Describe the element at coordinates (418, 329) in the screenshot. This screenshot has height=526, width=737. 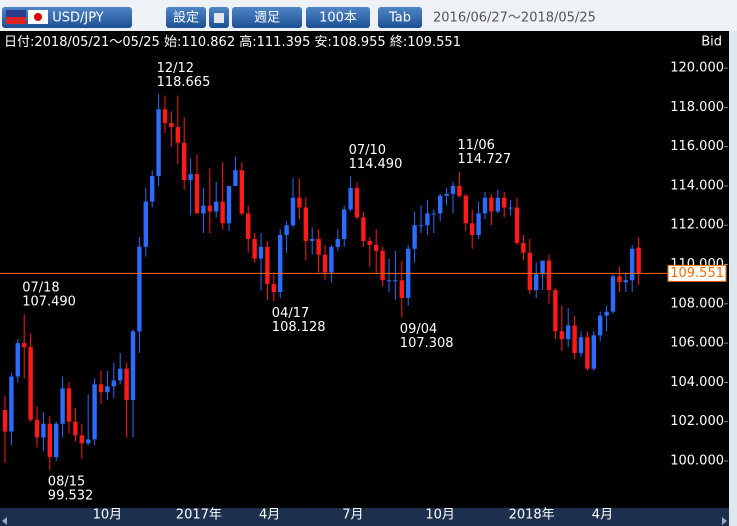
I see `annotation-date: 09/04` at that location.